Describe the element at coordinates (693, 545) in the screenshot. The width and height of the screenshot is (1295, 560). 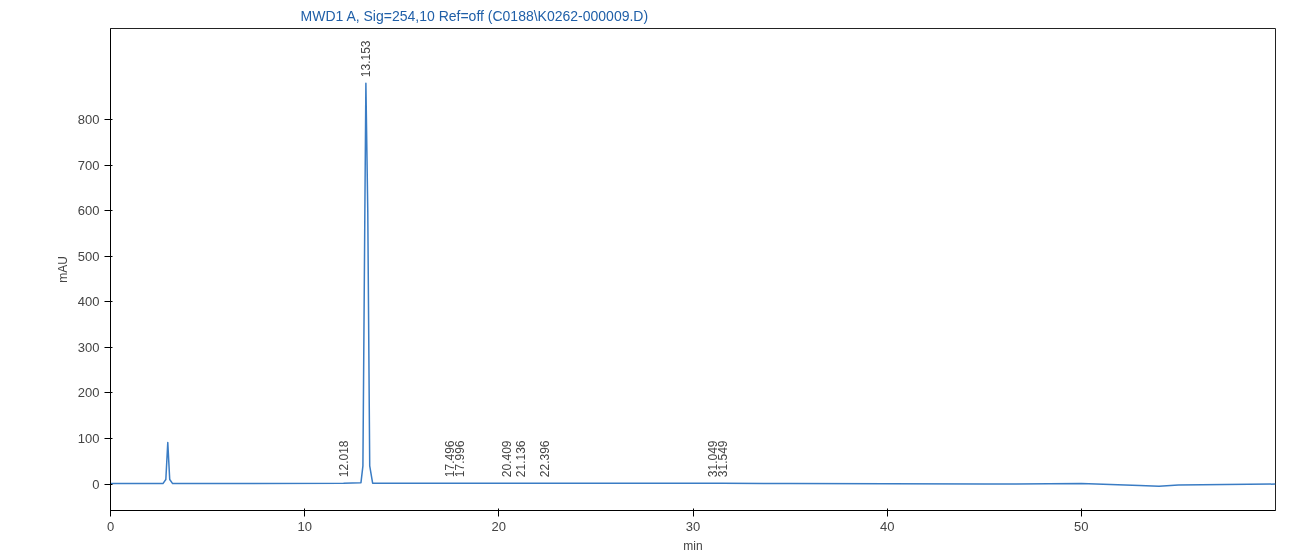
I see `x-axis-title: min` at that location.